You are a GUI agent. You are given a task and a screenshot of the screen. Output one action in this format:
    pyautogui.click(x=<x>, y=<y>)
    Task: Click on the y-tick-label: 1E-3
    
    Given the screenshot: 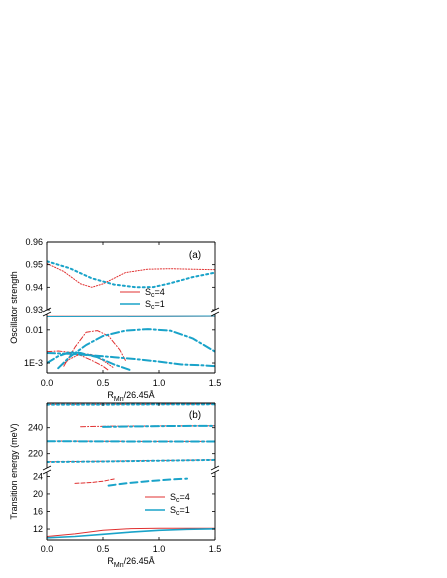 What is the action you would take?
    pyautogui.click(x=33, y=363)
    